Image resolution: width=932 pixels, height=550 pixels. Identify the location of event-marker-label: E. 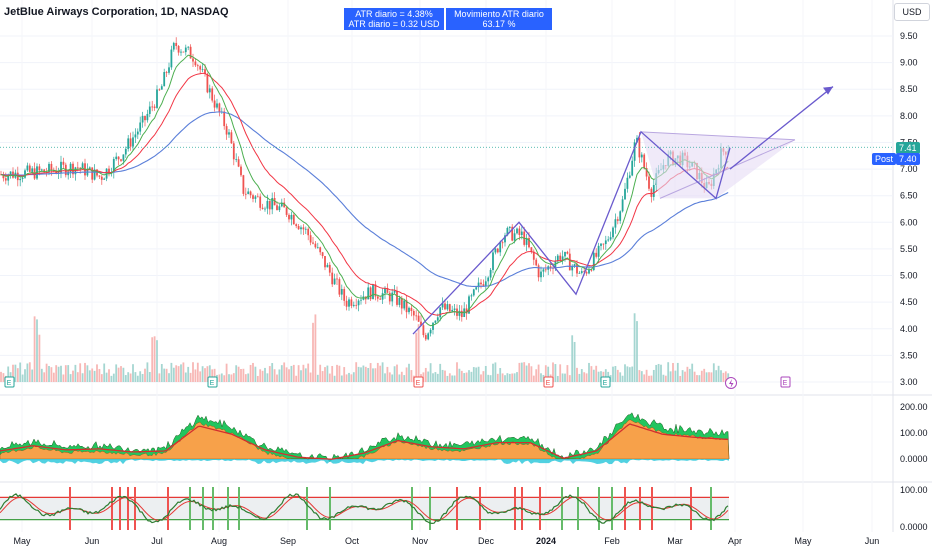
(212, 383).